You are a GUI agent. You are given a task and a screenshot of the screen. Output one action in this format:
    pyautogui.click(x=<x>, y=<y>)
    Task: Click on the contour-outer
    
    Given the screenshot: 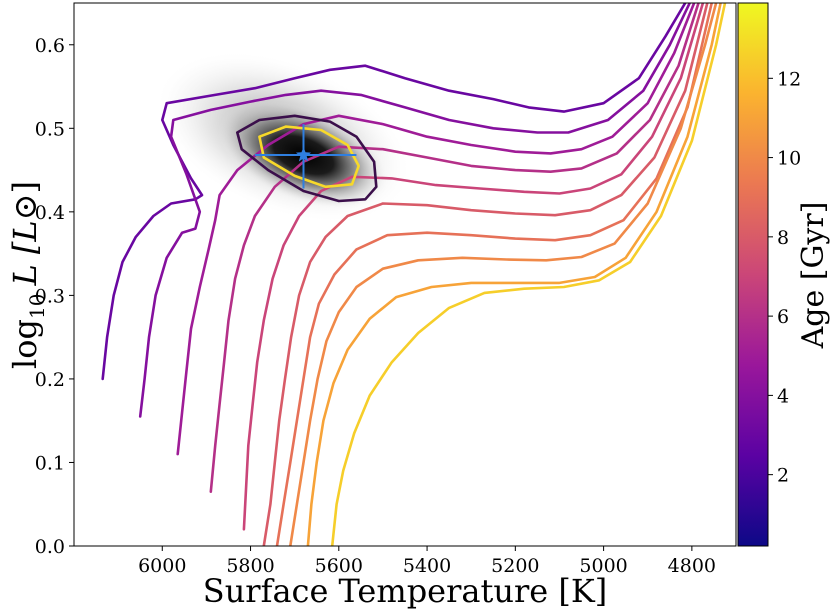 What is the action you would take?
    pyautogui.click(x=307, y=158)
    